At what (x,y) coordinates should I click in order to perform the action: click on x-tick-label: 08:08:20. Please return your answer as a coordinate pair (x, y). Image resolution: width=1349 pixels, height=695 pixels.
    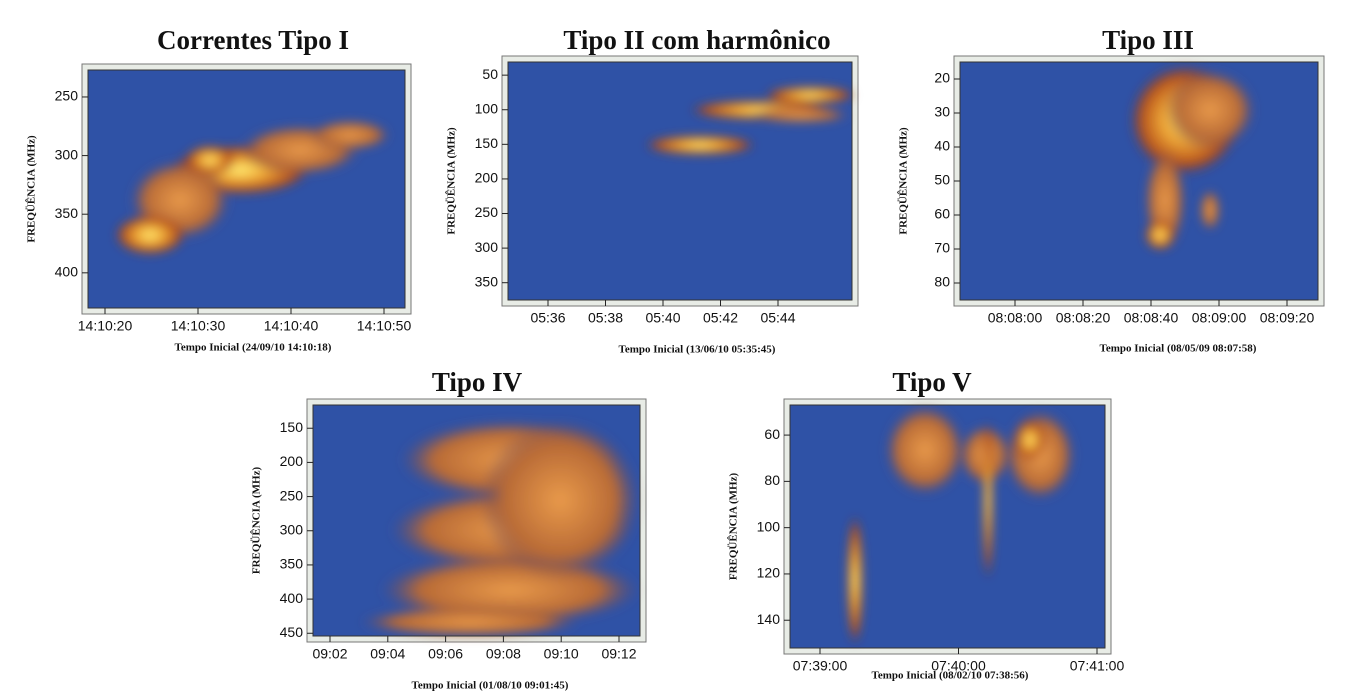
    Looking at the image, I should click on (1083, 318).